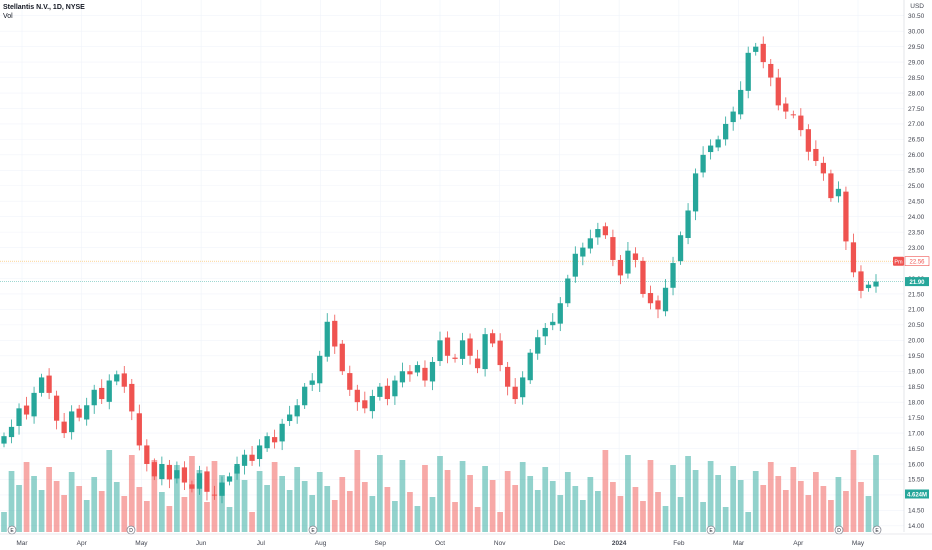 This screenshot has width=932, height=550. What do you see at coordinates (916, 511) in the screenshot?
I see `price-tick-label: 14.50` at bounding box center [916, 511].